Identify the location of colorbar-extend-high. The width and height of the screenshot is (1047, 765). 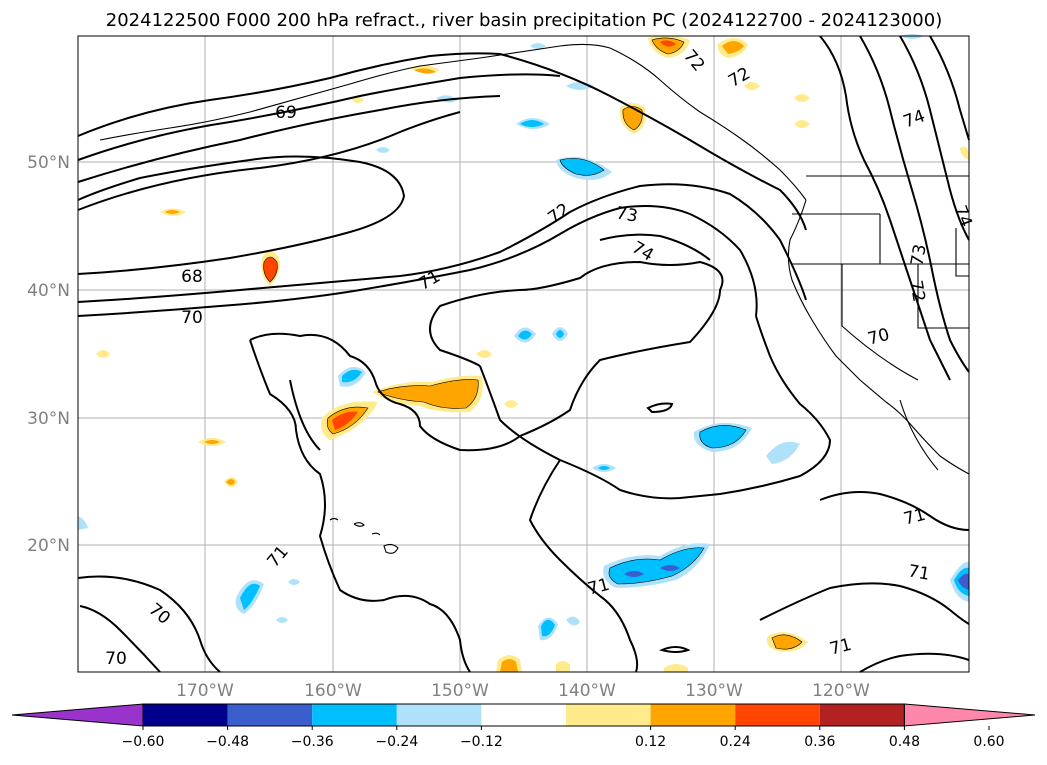
(969, 715).